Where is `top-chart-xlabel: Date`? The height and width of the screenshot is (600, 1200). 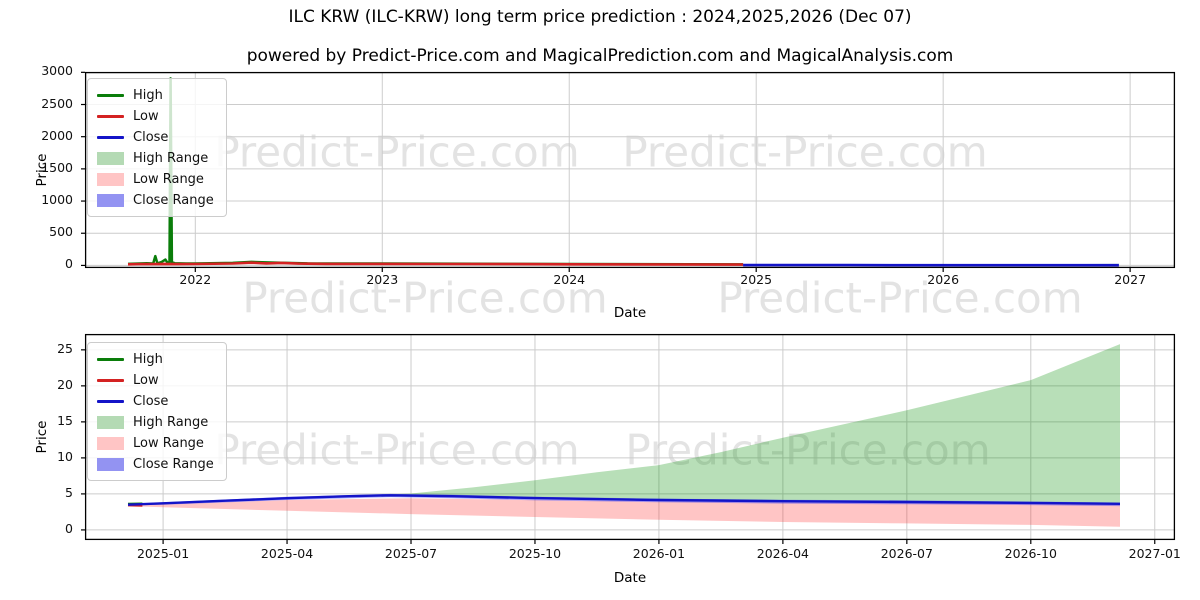
top-chart-xlabel: Date is located at coordinates (630, 313).